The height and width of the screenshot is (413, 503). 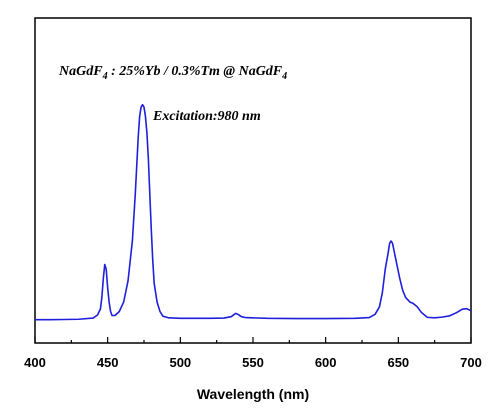 I want to click on x-tick-label: 650, so click(x=398, y=362).